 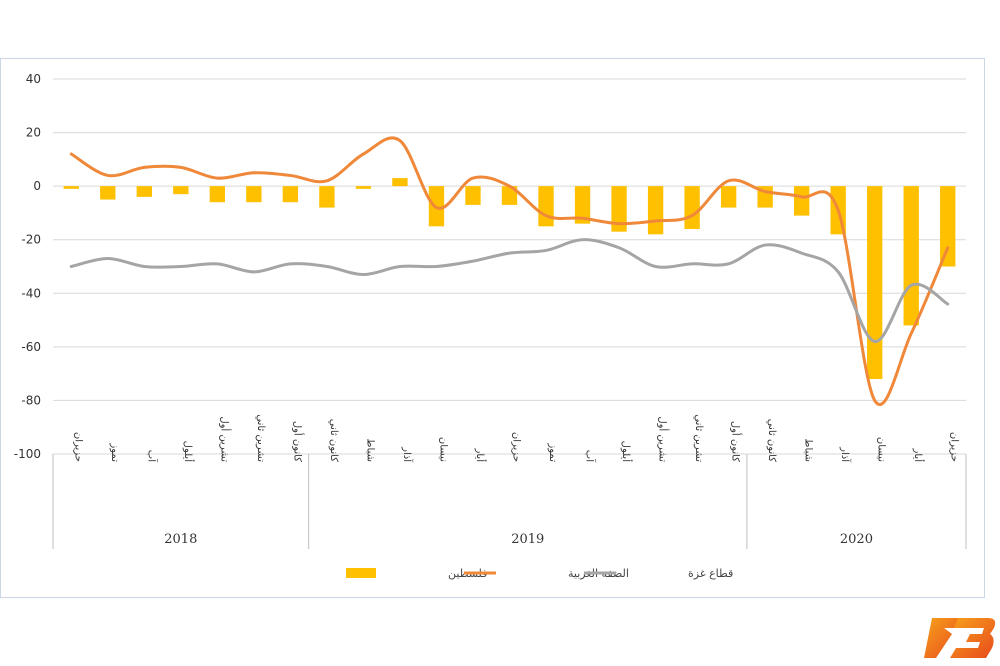 I want to click on y-tick-label: -20, so click(x=31, y=240).